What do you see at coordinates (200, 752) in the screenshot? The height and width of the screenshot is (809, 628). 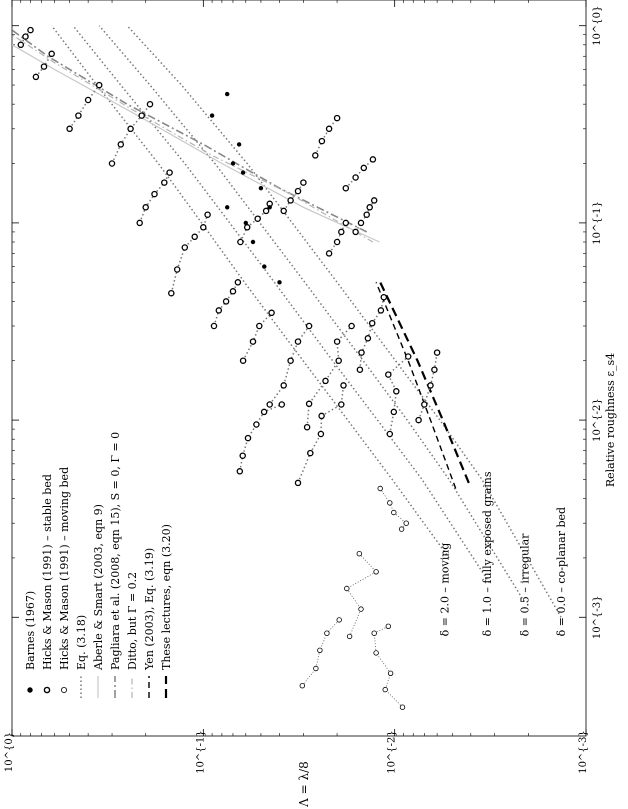 I see `y-tick-label: 10^{-1}` at bounding box center [200, 752].